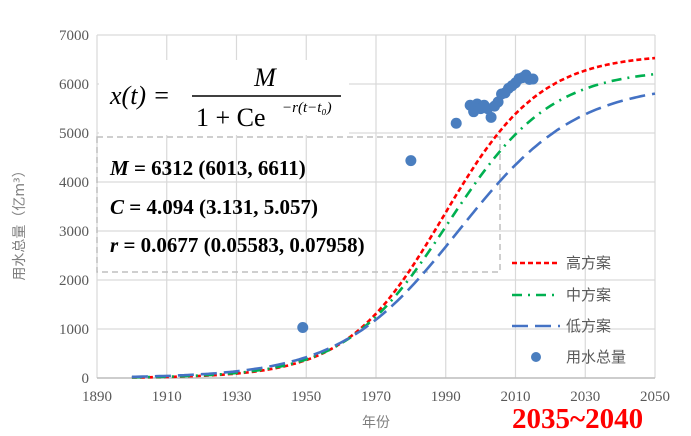  Describe the element at coordinates (237, 397) in the screenshot. I see `x-tick-label: 1930` at that location.